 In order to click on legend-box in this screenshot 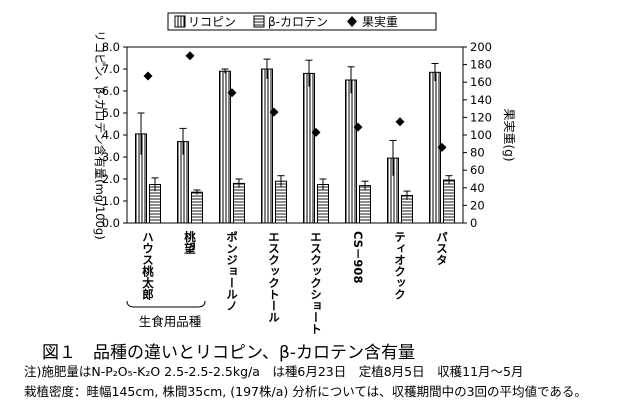, I will do `click(302, 21)`.